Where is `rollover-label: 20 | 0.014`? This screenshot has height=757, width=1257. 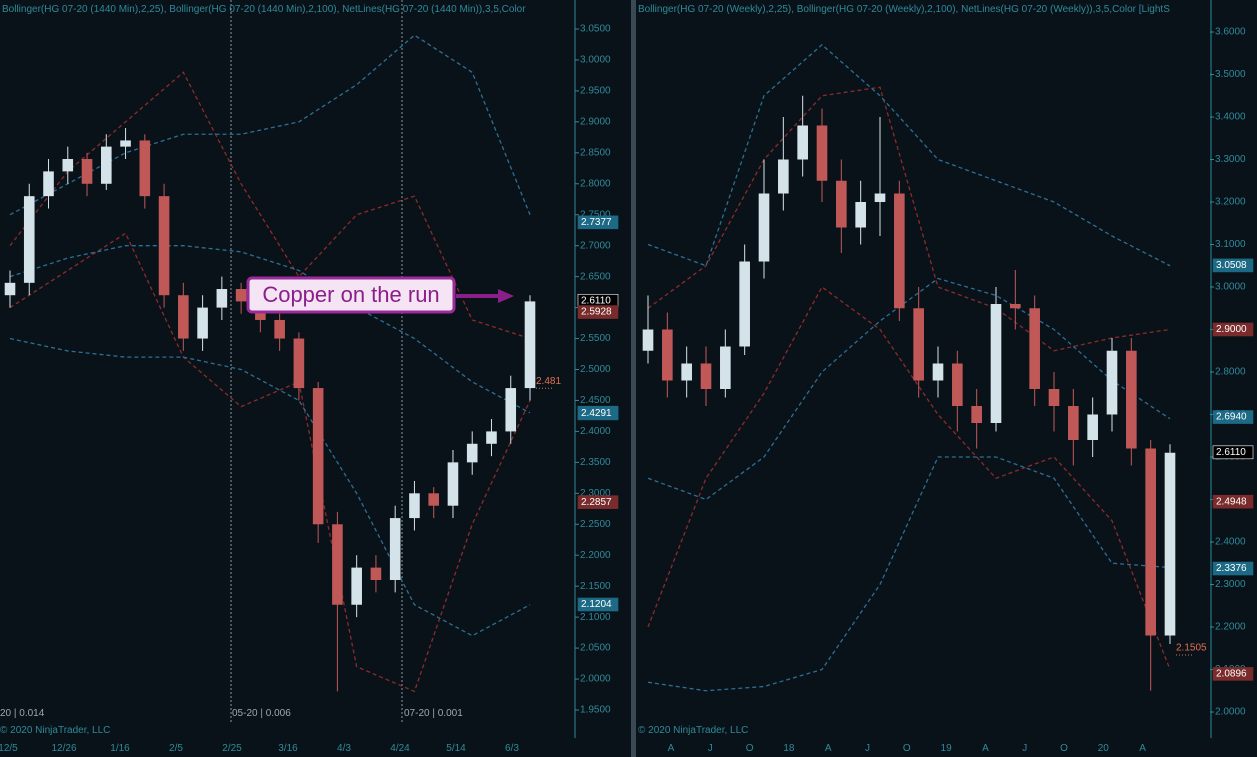 rollover-label: 20 | 0.014 is located at coordinates (22, 713).